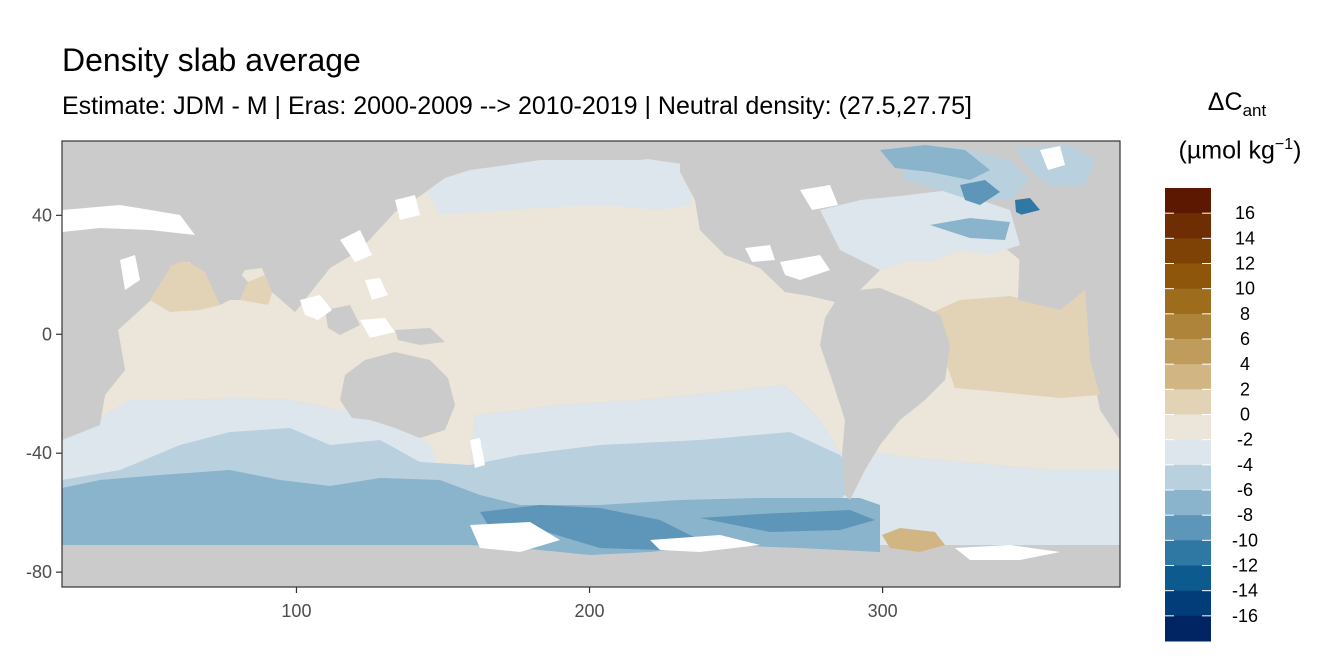  I want to click on legend-label: 0, so click(1245, 415).